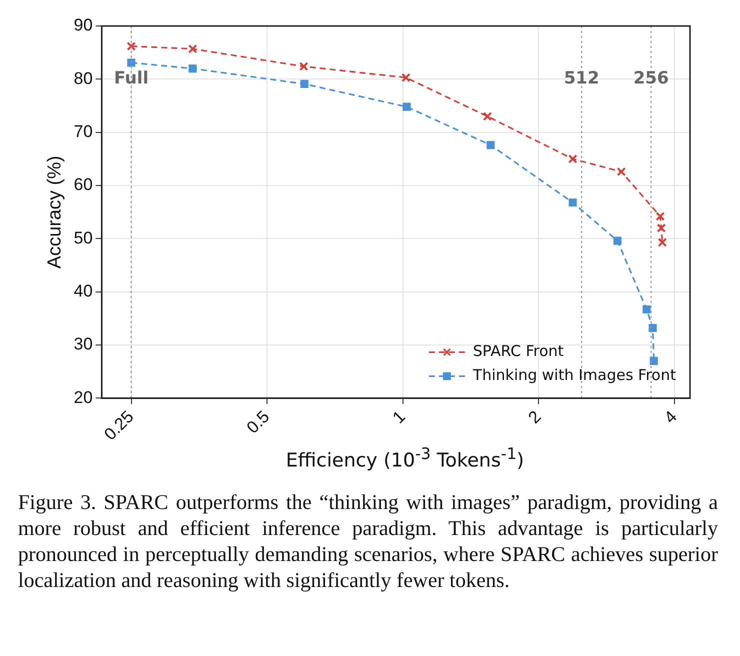  Describe the element at coordinates (258, 422) in the screenshot. I see `x-tick-label: 0.5` at that location.